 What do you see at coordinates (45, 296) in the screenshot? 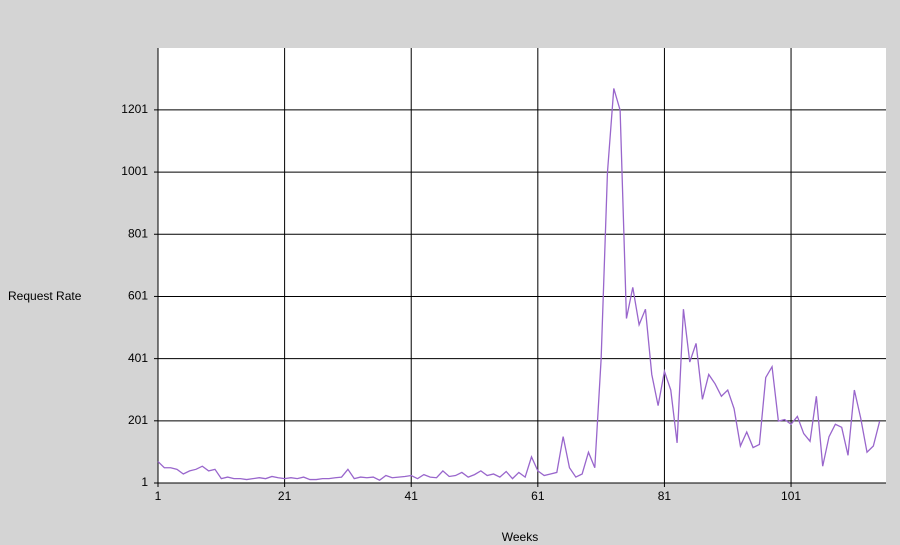
I see `y-axis-label: Request Rate` at bounding box center [45, 296].